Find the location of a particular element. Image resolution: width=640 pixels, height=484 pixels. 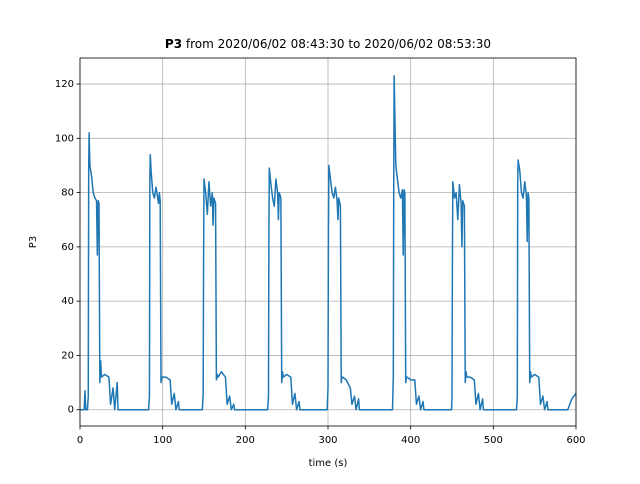

y-tick-label: 60 is located at coordinates (67, 247).